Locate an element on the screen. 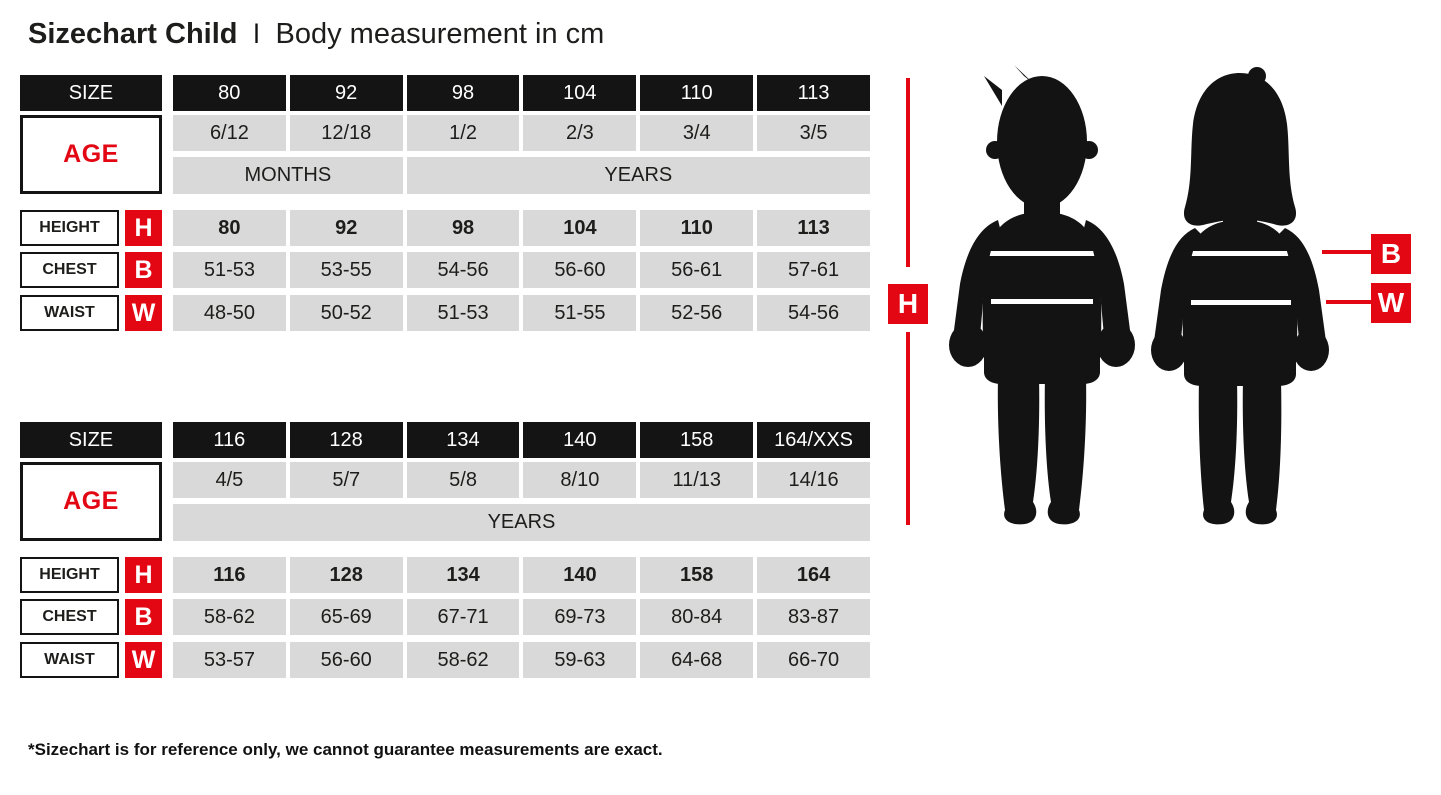  height-value: 140 is located at coordinates (580, 575).